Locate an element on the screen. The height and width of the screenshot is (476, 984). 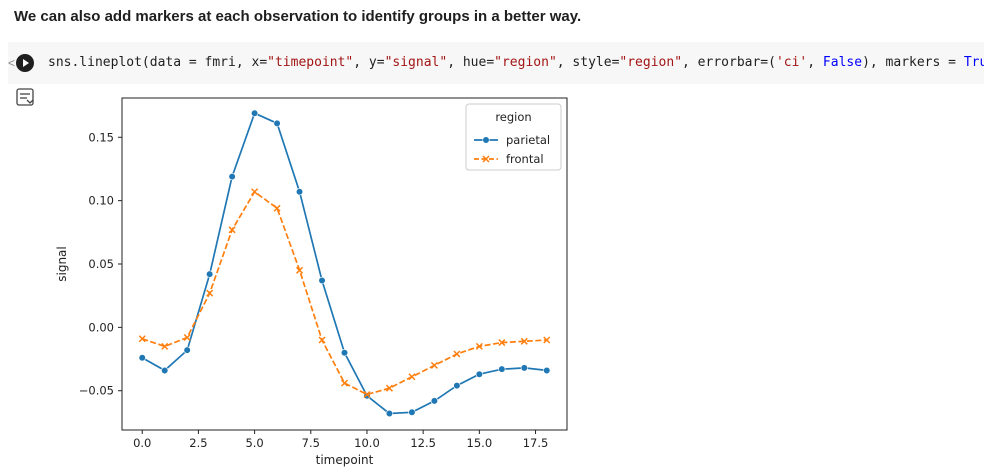
y-tick-label: 0.05 is located at coordinates (101, 264).